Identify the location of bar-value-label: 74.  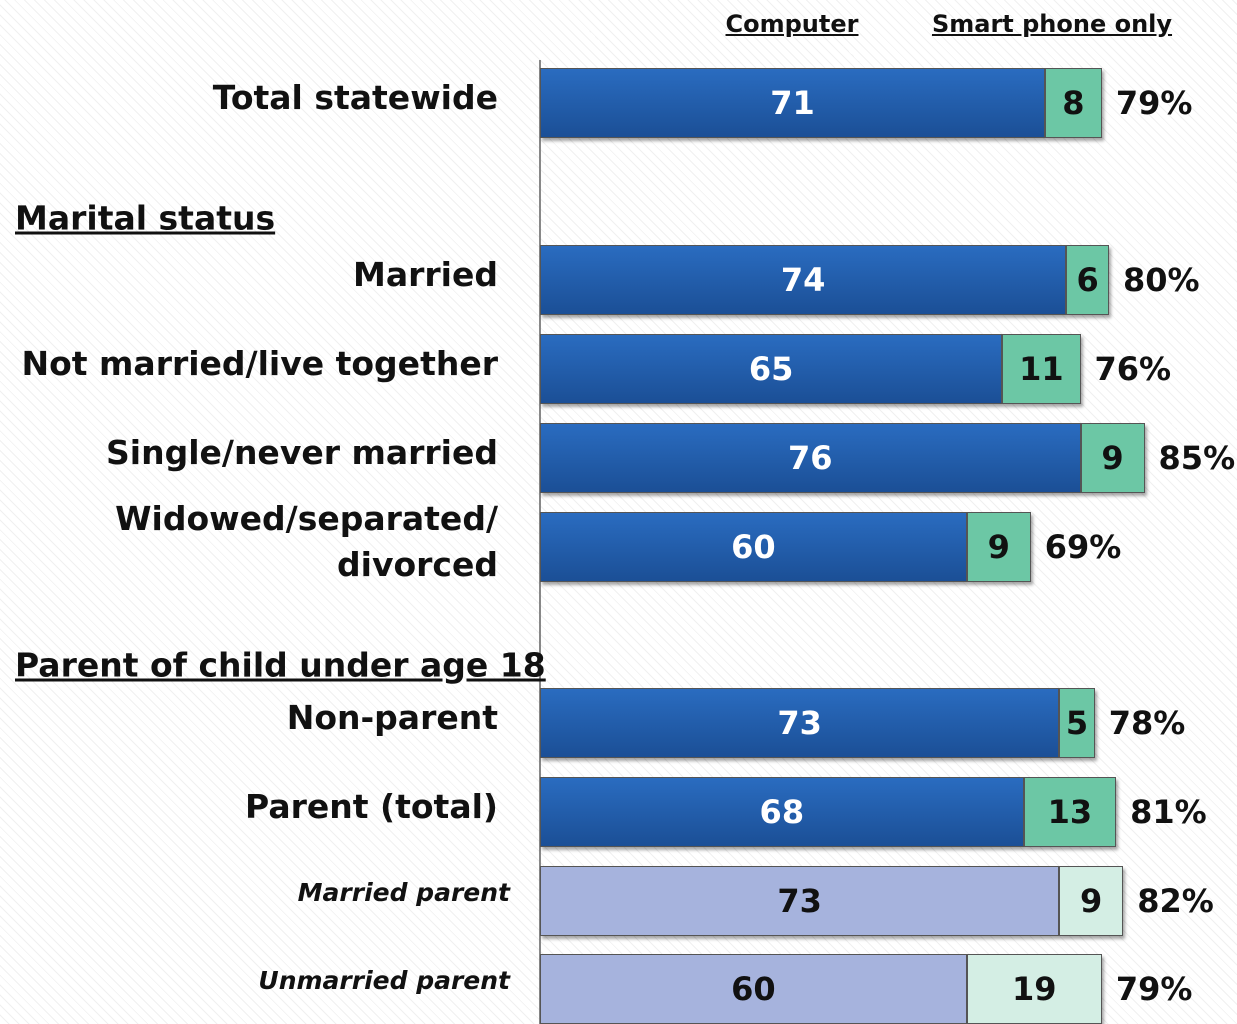
(803, 280).